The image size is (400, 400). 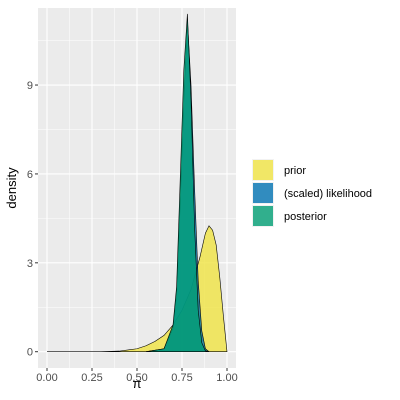 What do you see at coordinates (177, 183) in the screenshot?
I see `density-area-posterior` at bounding box center [177, 183].